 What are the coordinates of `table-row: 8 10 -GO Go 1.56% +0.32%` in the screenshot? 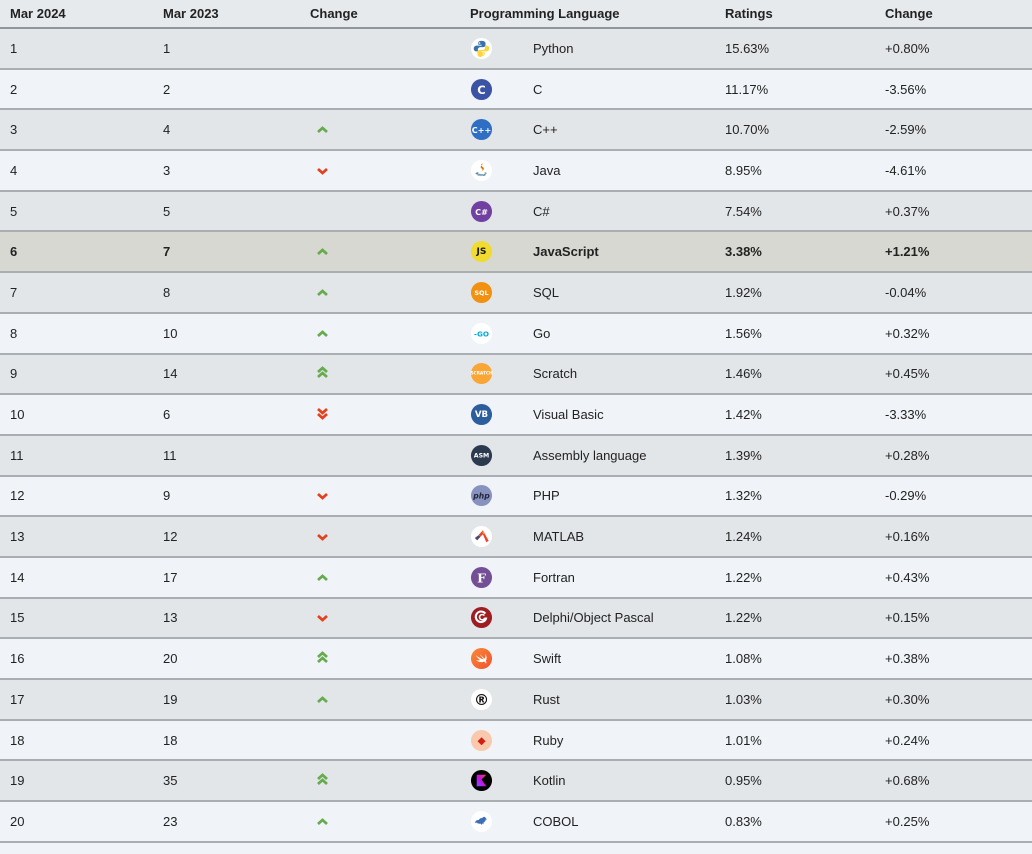 It's located at (516, 334).